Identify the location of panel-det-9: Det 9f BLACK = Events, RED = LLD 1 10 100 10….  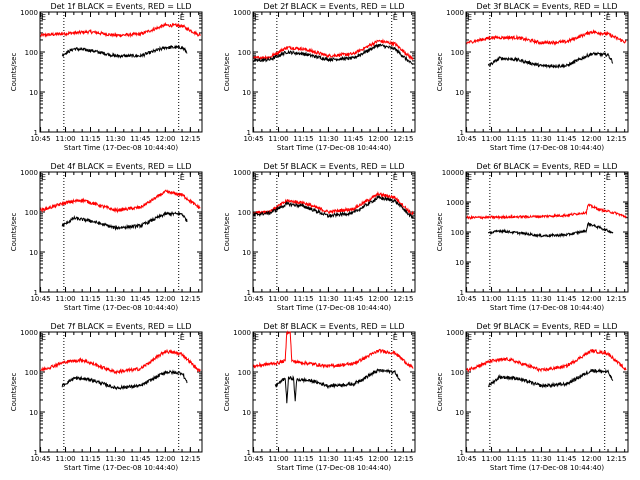
(532, 397).